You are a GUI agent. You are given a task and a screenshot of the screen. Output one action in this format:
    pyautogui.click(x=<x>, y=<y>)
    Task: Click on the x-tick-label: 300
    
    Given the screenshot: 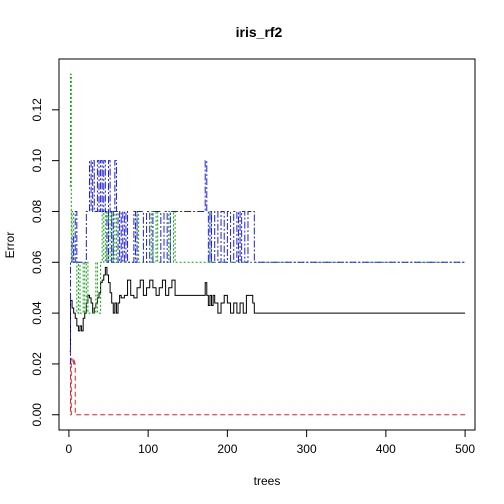 What is the action you would take?
    pyautogui.click(x=307, y=449)
    